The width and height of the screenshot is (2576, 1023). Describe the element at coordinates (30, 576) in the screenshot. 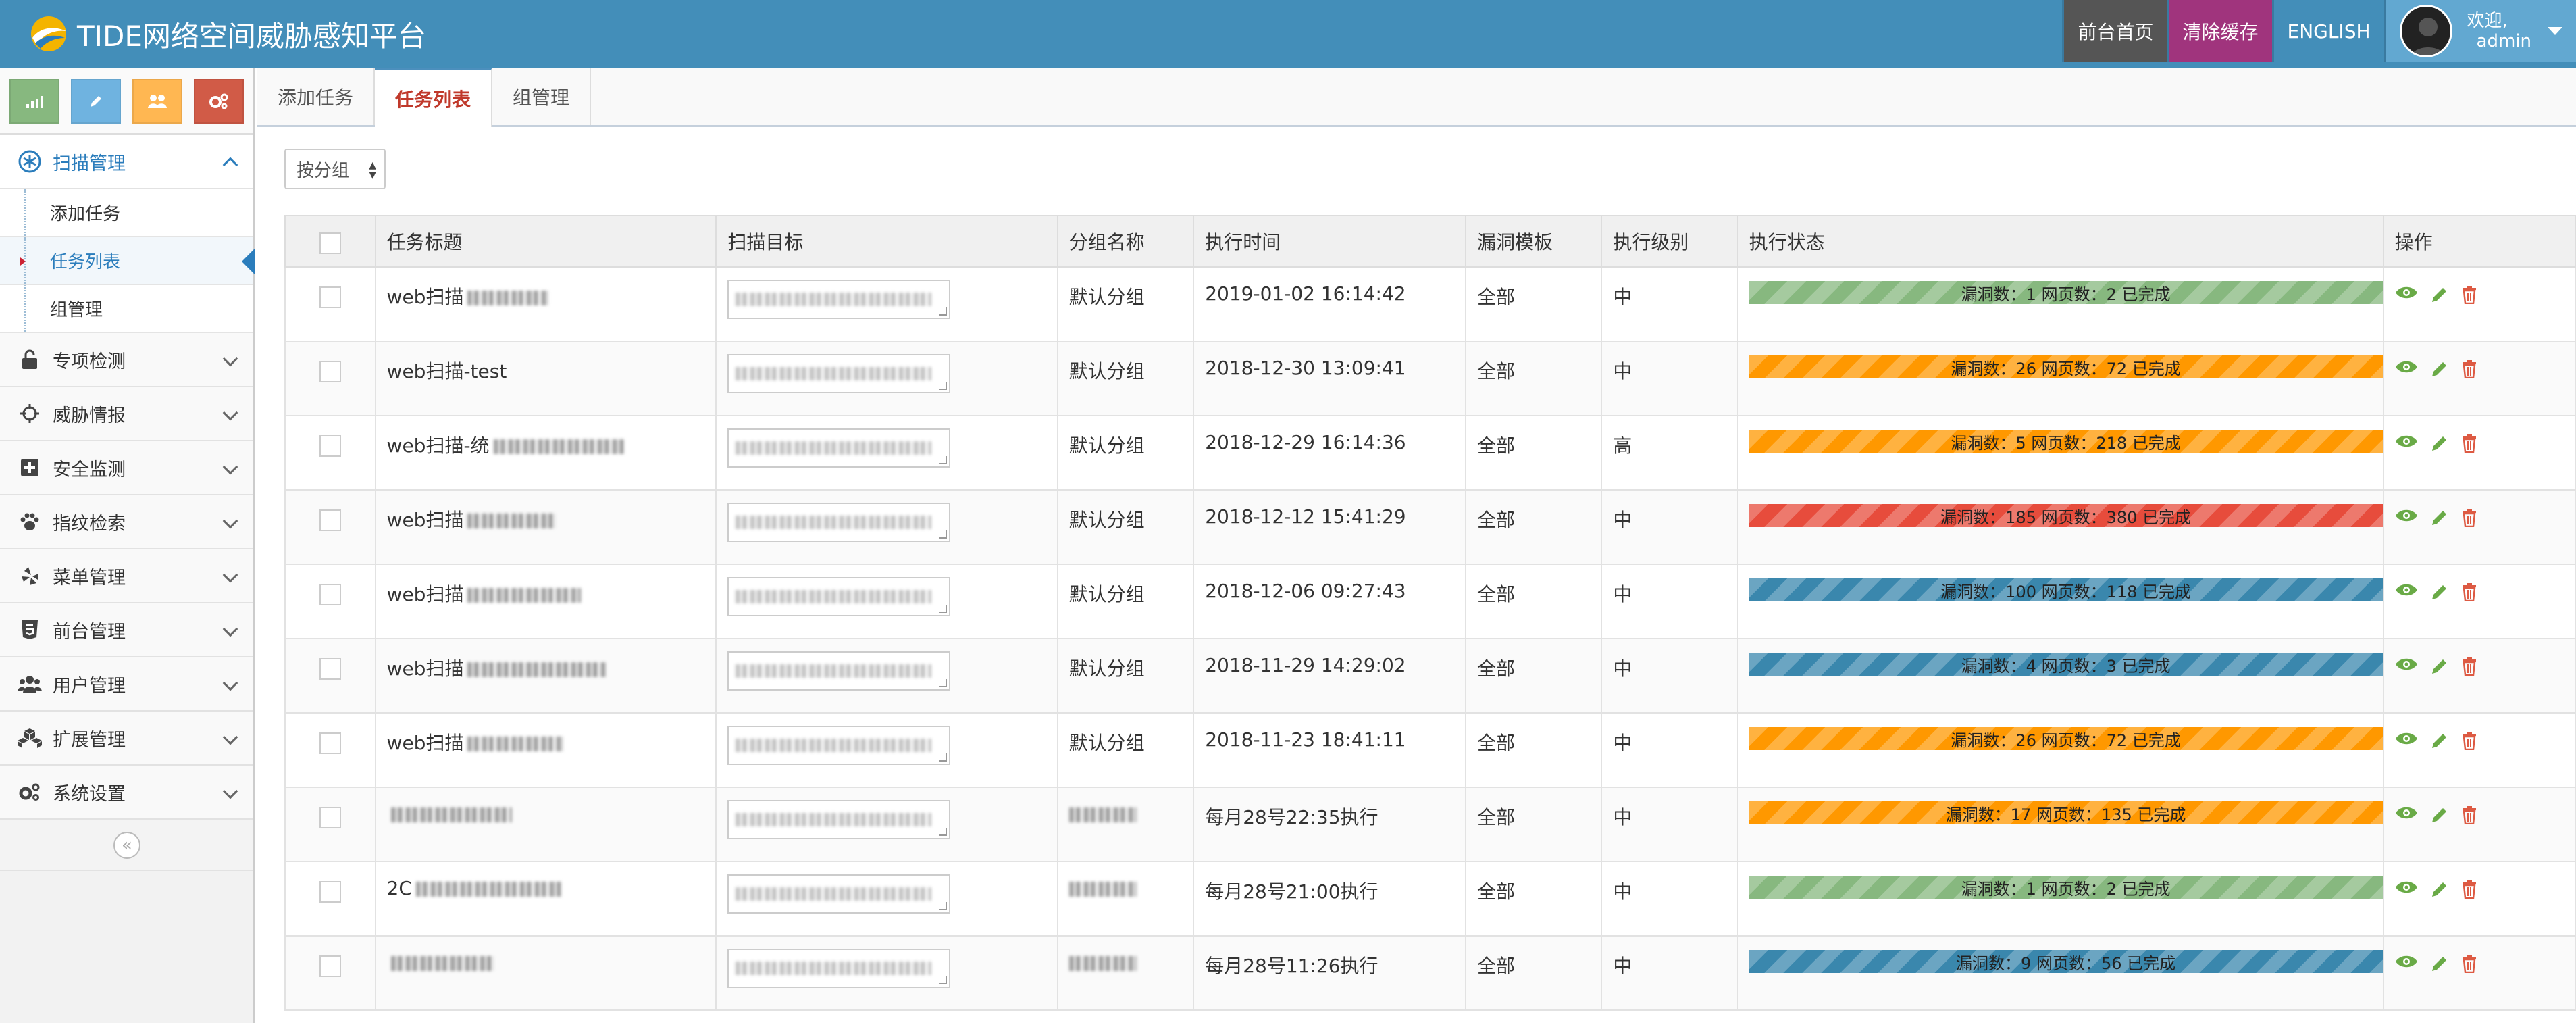

I see `yelp-icon` at that location.